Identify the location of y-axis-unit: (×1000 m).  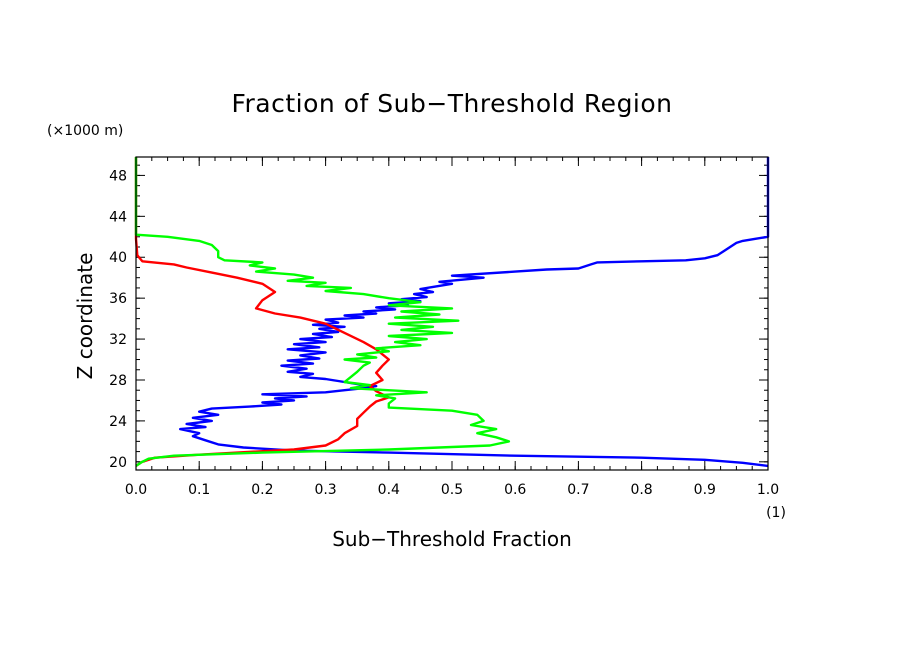
(85, 131).